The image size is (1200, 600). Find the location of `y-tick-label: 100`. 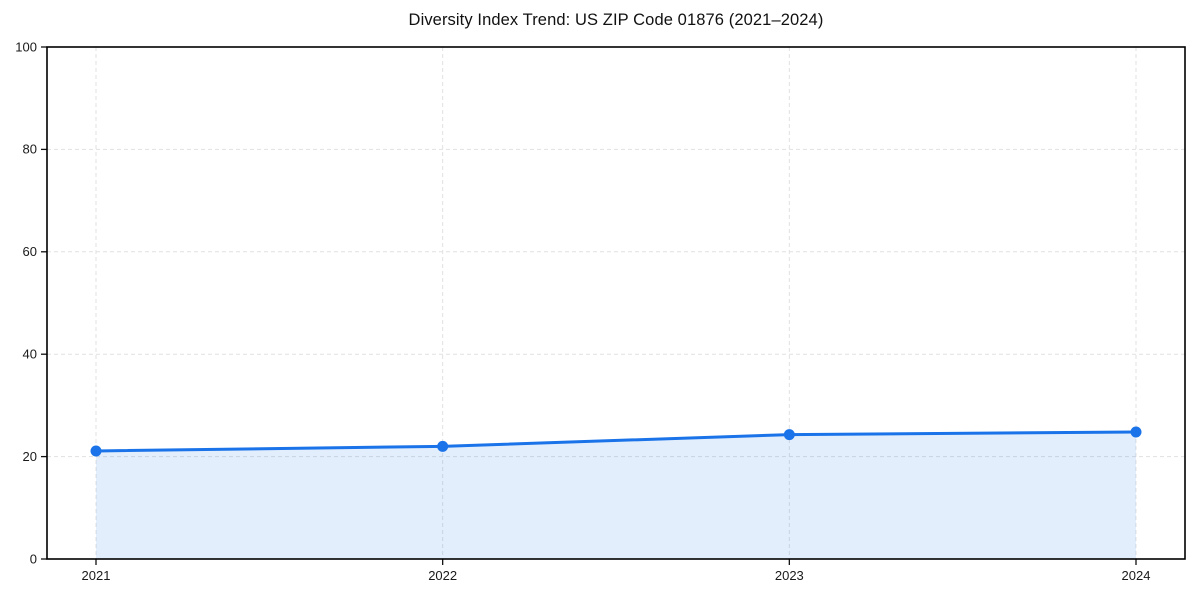

y-tick-label: 100 is located at coordinates (26, 46).